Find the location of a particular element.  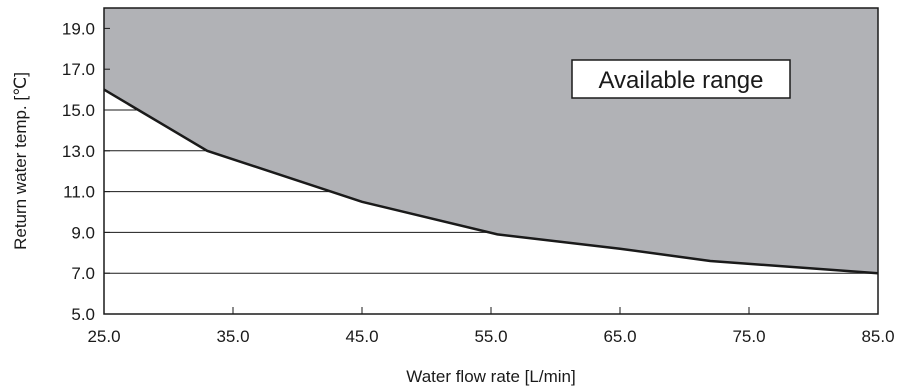

y-tick-label: 17.0 is located at coordinates (78, 69).